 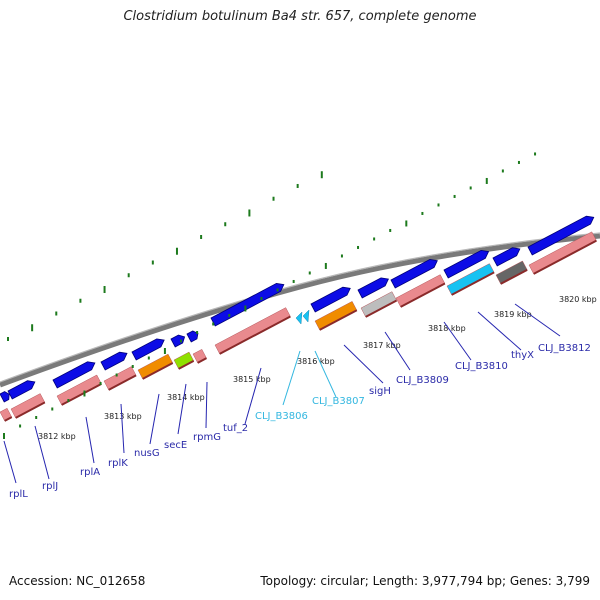 What do you see at coordinates (316, 361) in the screenshot?
I see `kbp-scale-label: 3816 kbp` at bounding box center [316, 361].